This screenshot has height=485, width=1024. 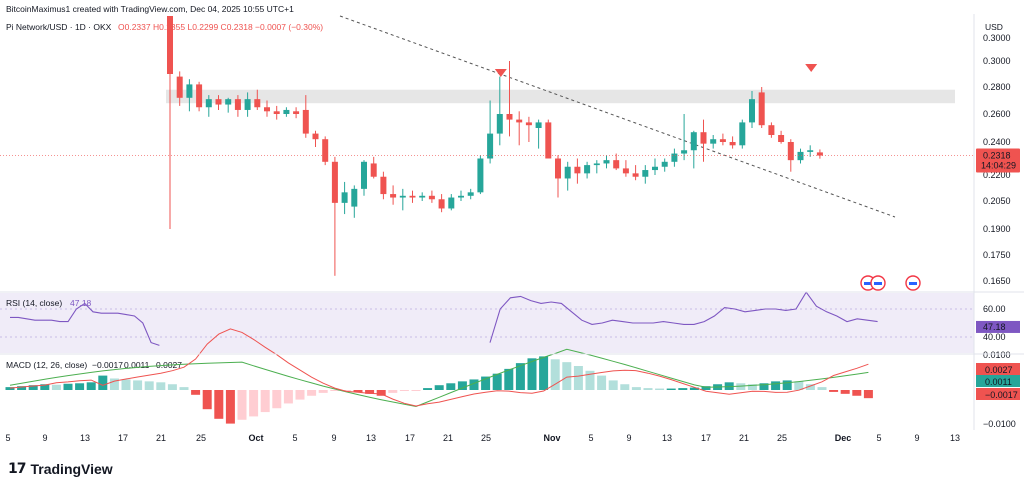 What do you see at coordinates (137, 365) in the screenshot?
I see `macd-value: 0.0011` at bounding box center [137, 365].